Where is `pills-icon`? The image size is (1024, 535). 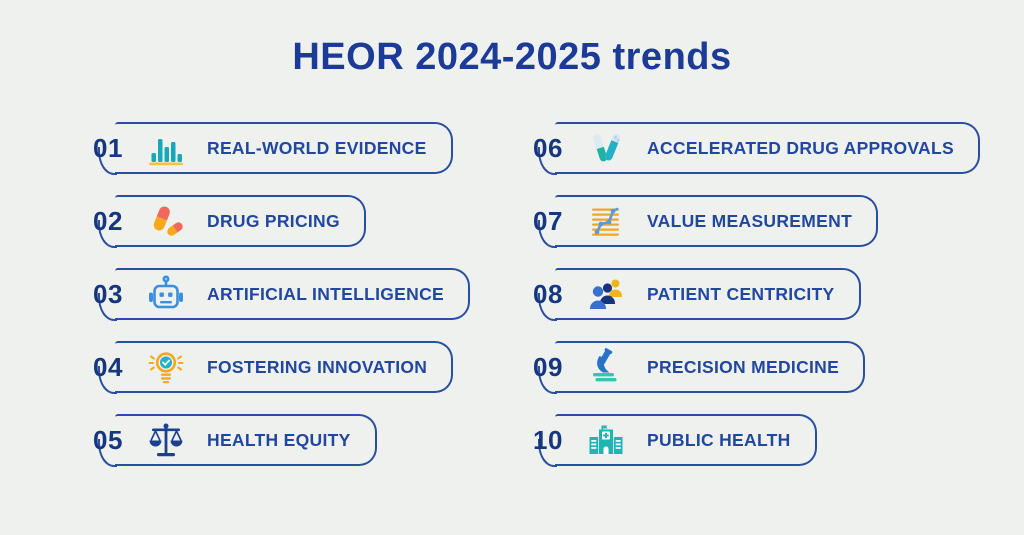
pills-icon is located at coordinates (166, 221).